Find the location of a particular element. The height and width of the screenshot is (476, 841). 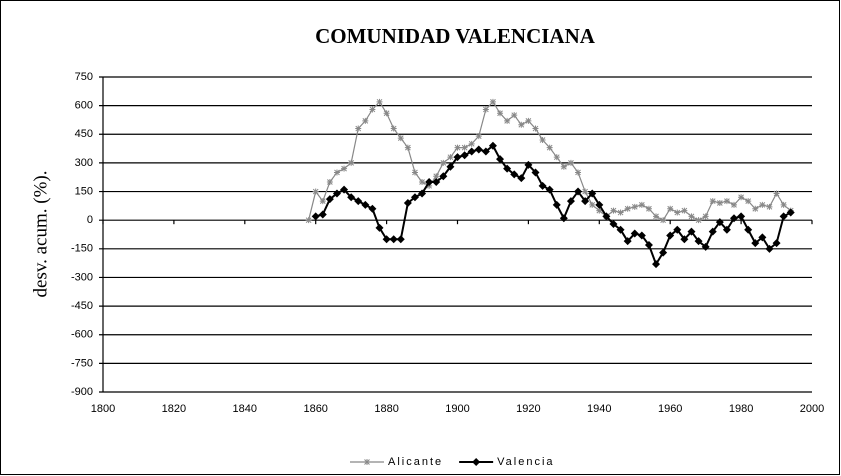

legend-label: Valencia is located at coordinates (525, 462).